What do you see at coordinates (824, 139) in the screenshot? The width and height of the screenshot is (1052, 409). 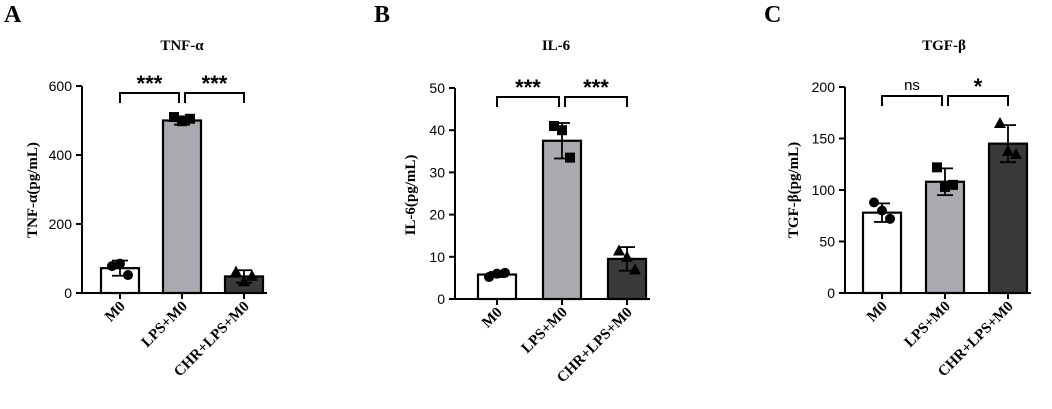 I see `y-tick-label: 150` at bounding box center [824, 139].